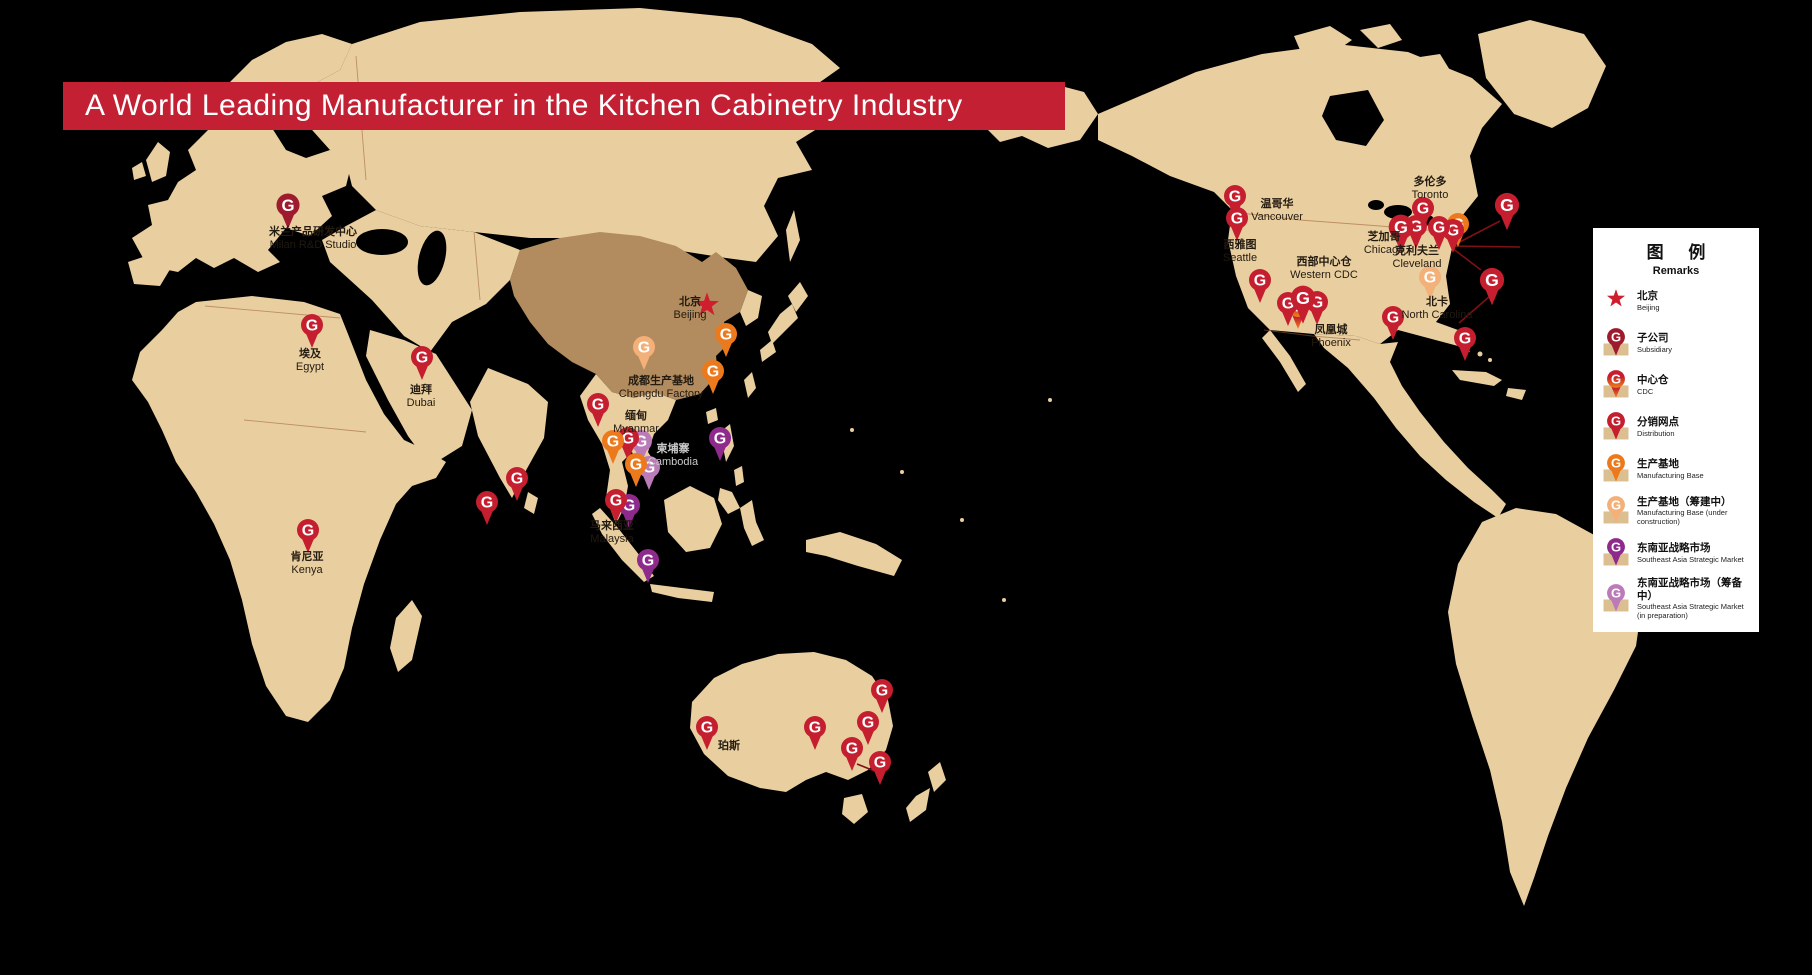 This screenshot has height=975, width=1812. What do you see at coordinates (636, 416) in the screenshot?
I see `map-label-zh: 缅甸` at bounding box center [636, 416].